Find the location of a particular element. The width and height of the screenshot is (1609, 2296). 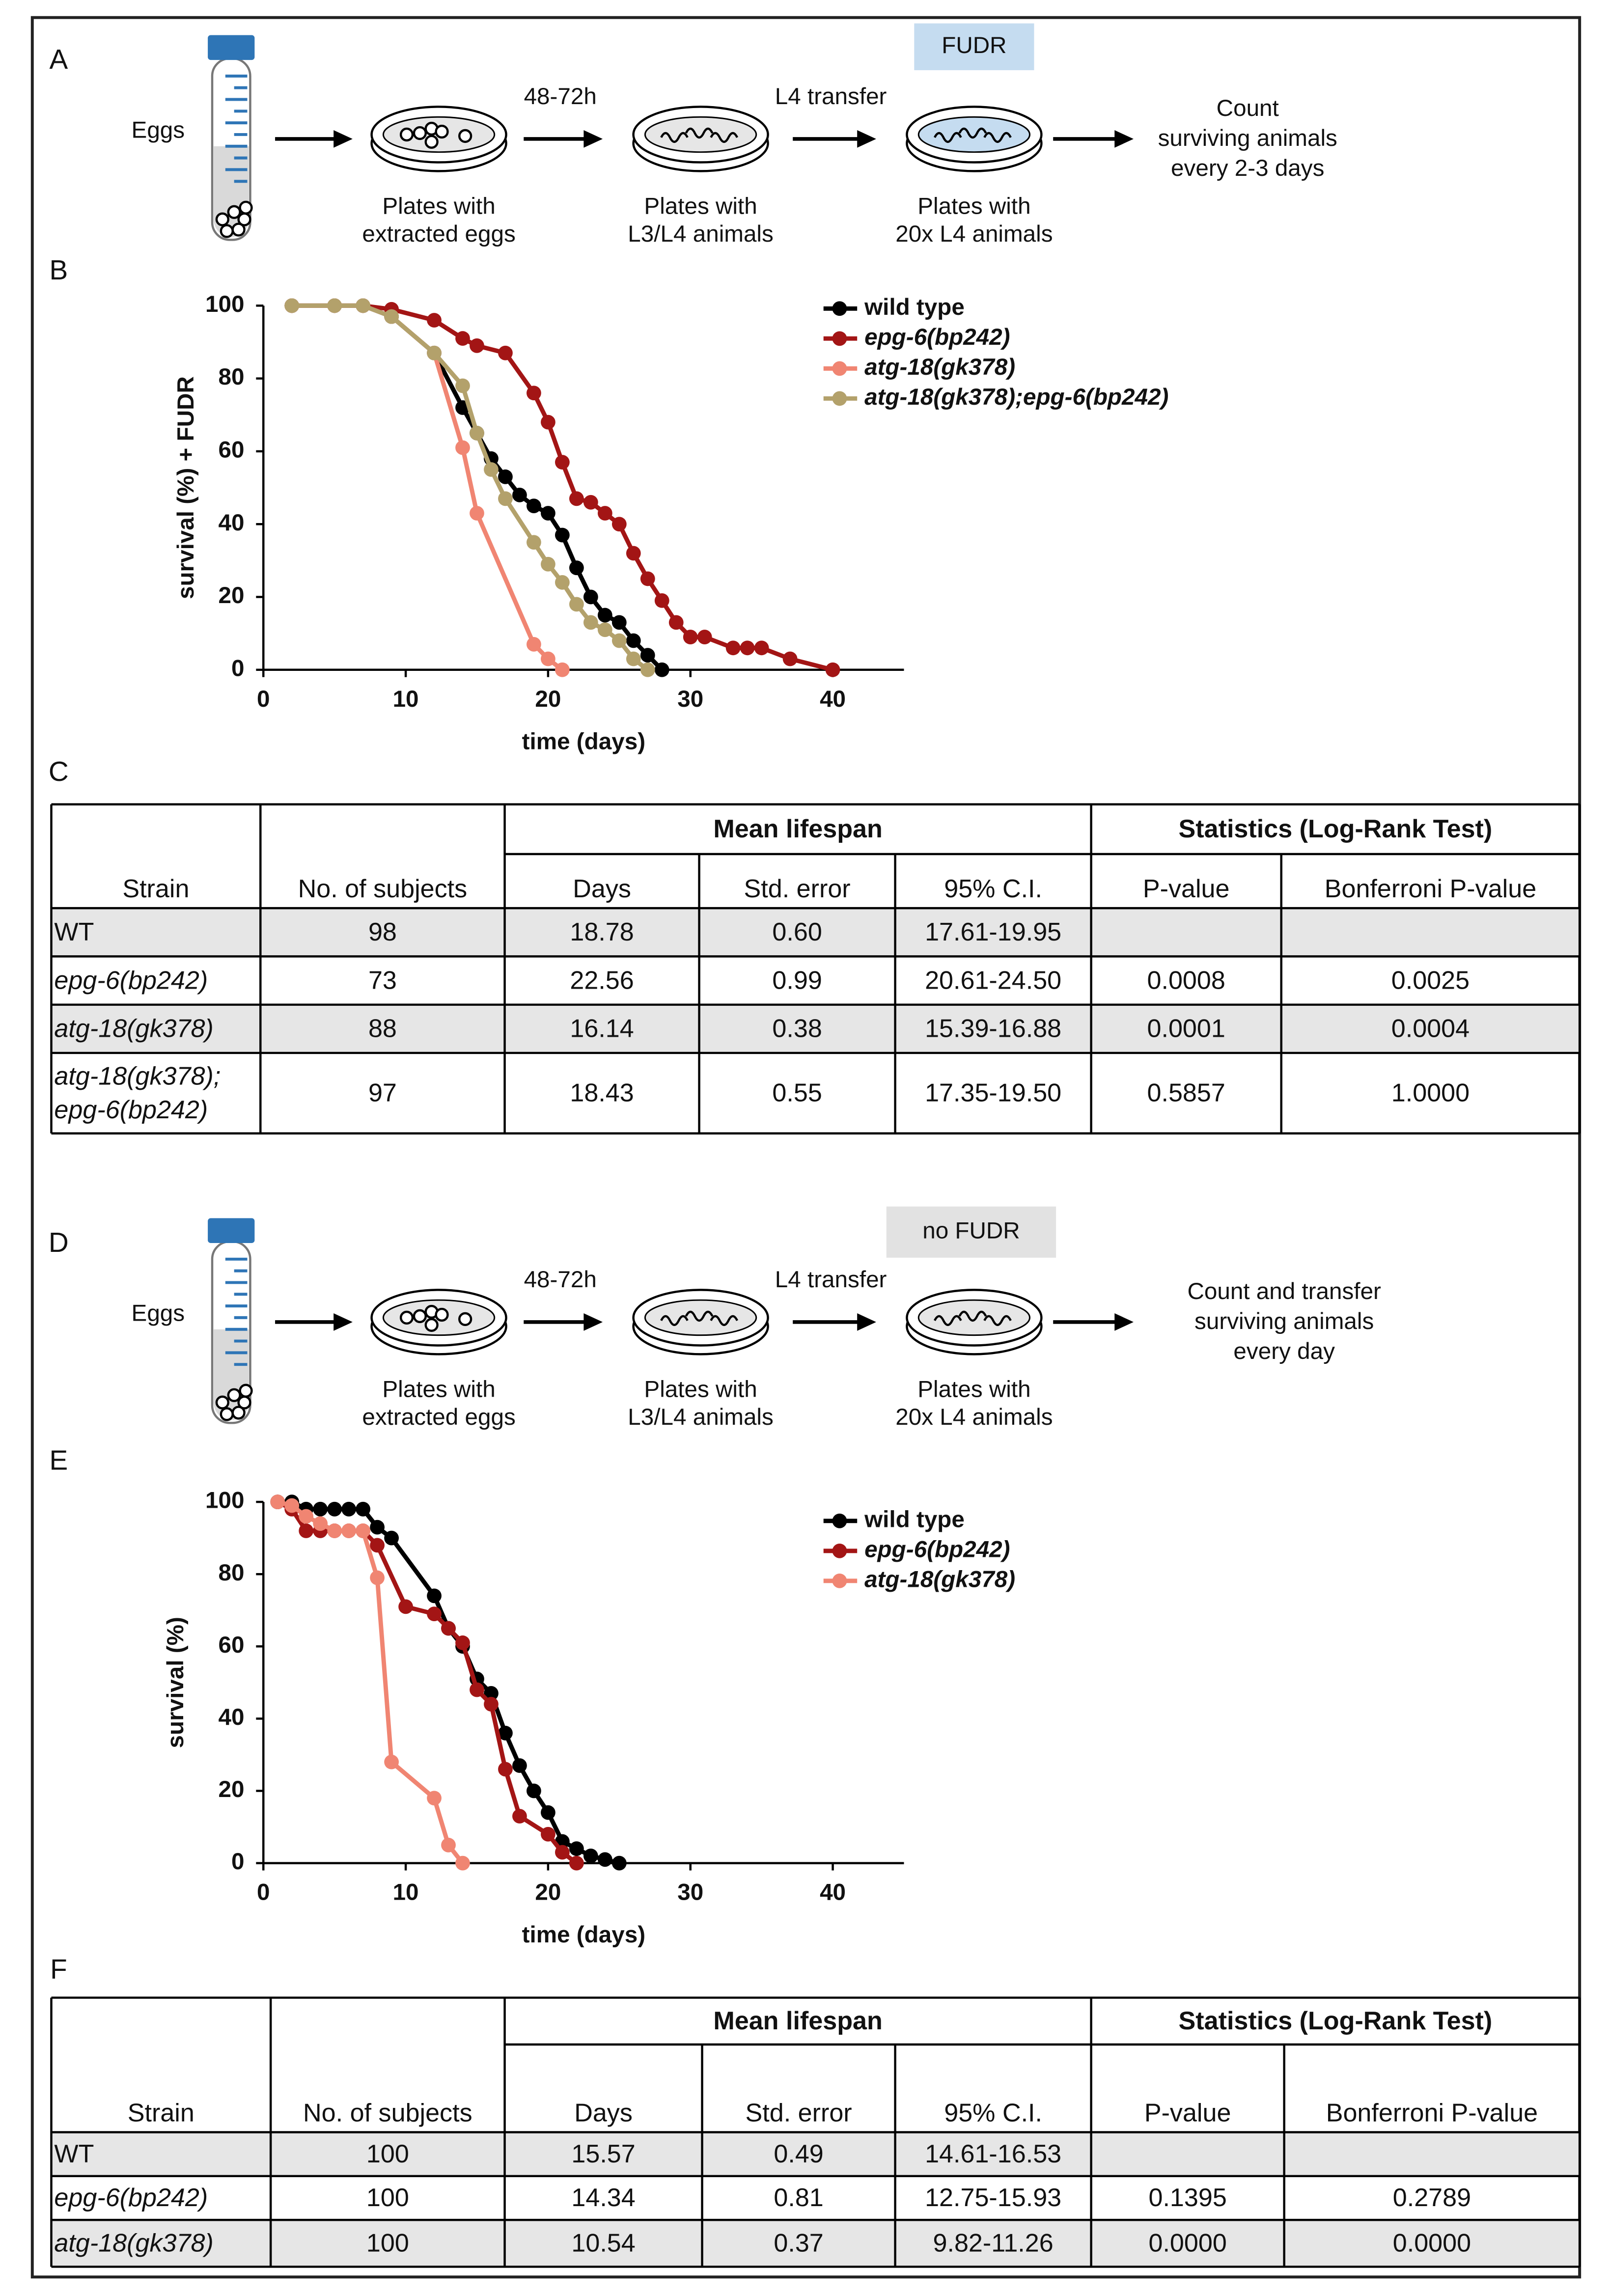

table-cell: 100 is located at coordinates (387, 2154).